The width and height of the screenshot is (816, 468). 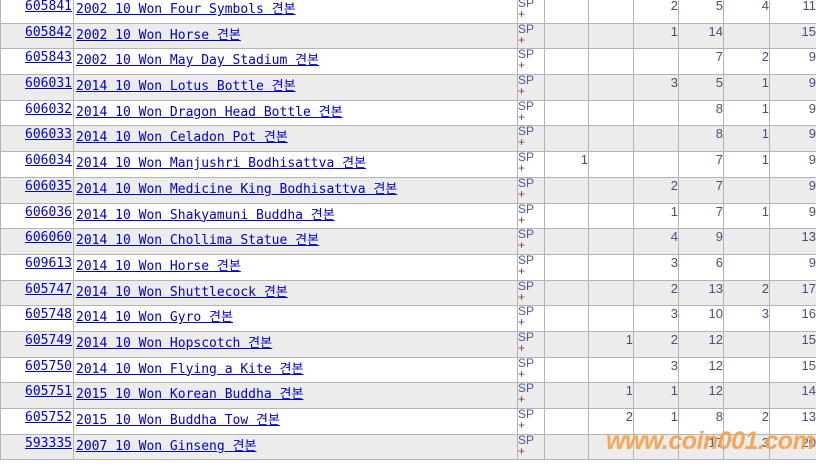 I want to click on coin-id-link: 593335, so click(x=48, y=443).